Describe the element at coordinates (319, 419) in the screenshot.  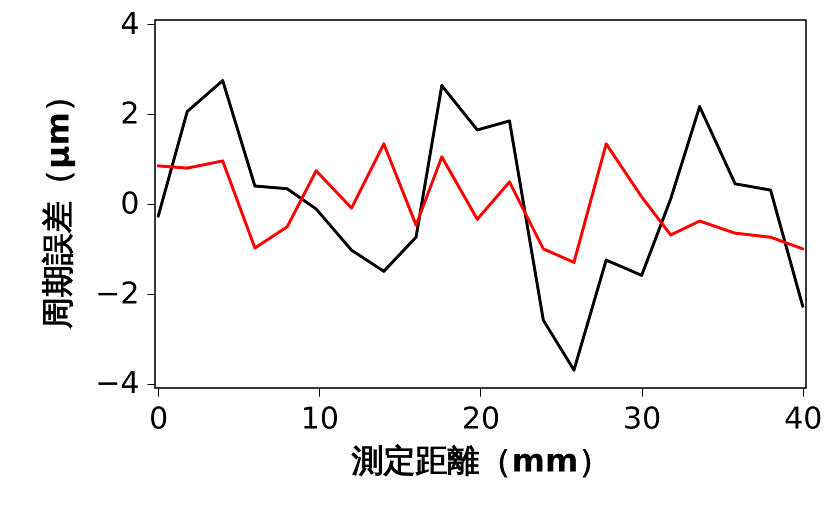
I see `x-tick-label: 10` at that location.